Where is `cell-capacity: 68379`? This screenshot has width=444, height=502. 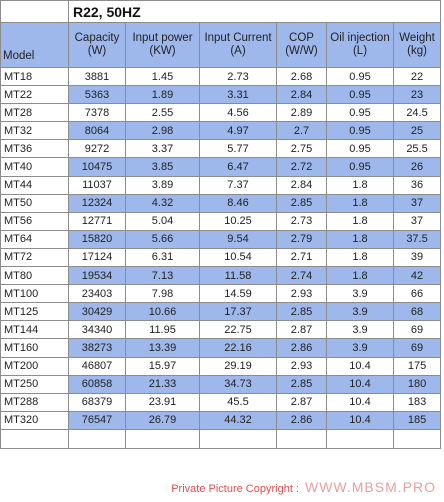
cell-capacity: 68379 is located at coordinates (97, 402).